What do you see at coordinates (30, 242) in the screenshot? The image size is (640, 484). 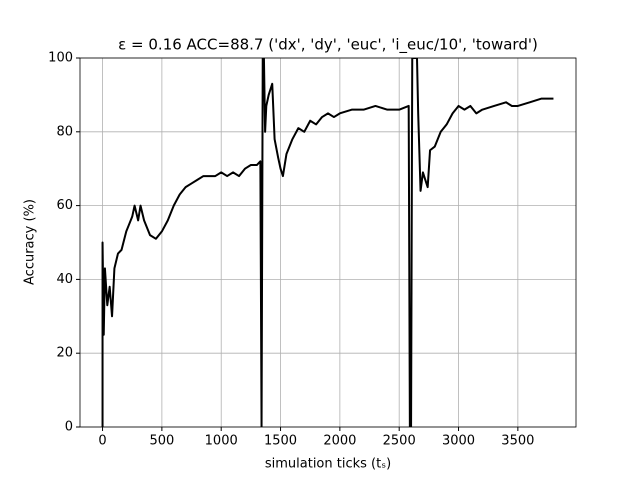 I see `y-axis-label: Accuracy (%)` at bounding box center [30, 242].